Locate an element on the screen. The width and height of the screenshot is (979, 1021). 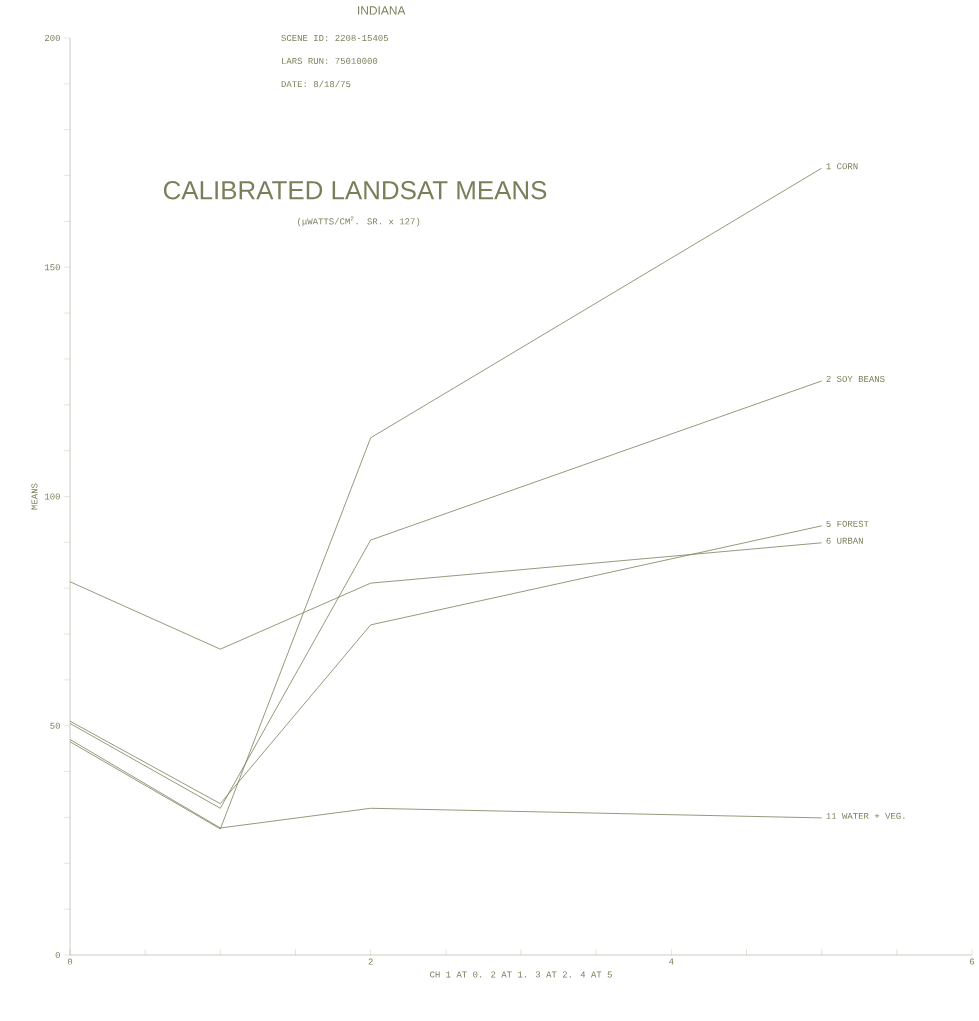
y-tick-label: 100 is located at coordinates (52, 496).